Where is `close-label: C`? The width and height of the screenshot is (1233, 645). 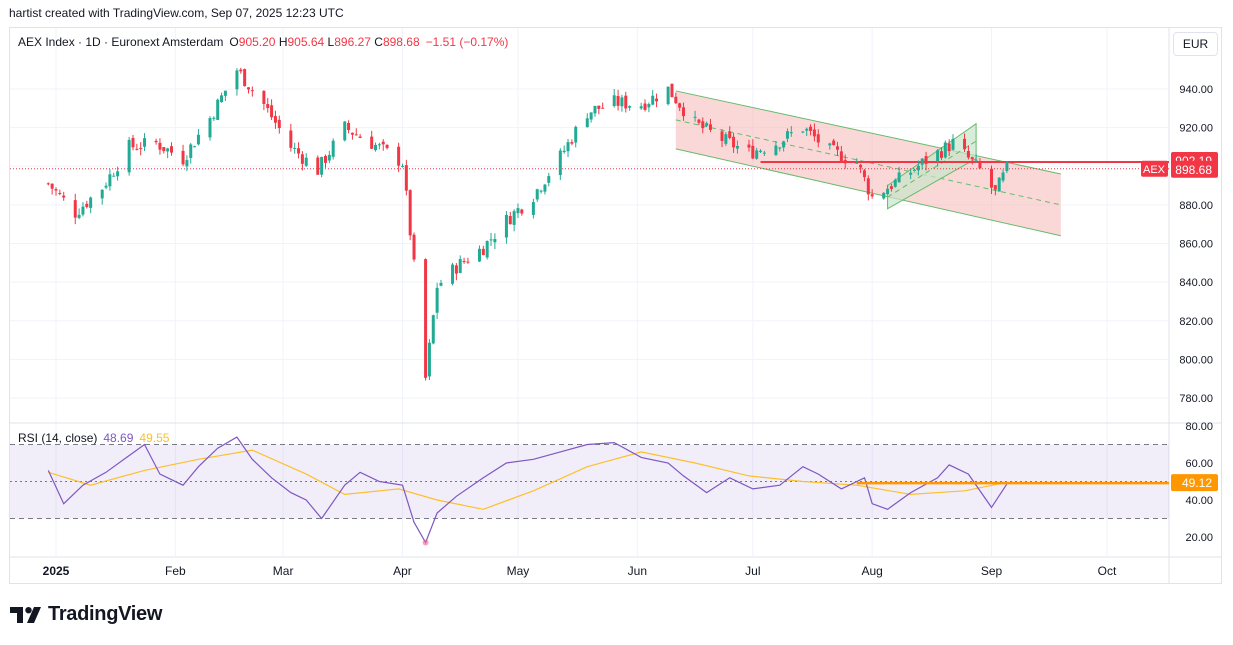
close-label: C is located at coordinates (378, 42).